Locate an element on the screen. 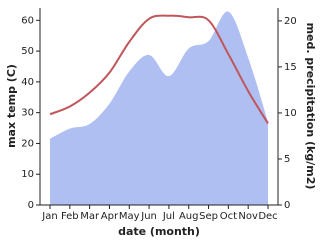  y2-axis-title: med. precipitation (kg/m2) is located at coordinates (310, 106).